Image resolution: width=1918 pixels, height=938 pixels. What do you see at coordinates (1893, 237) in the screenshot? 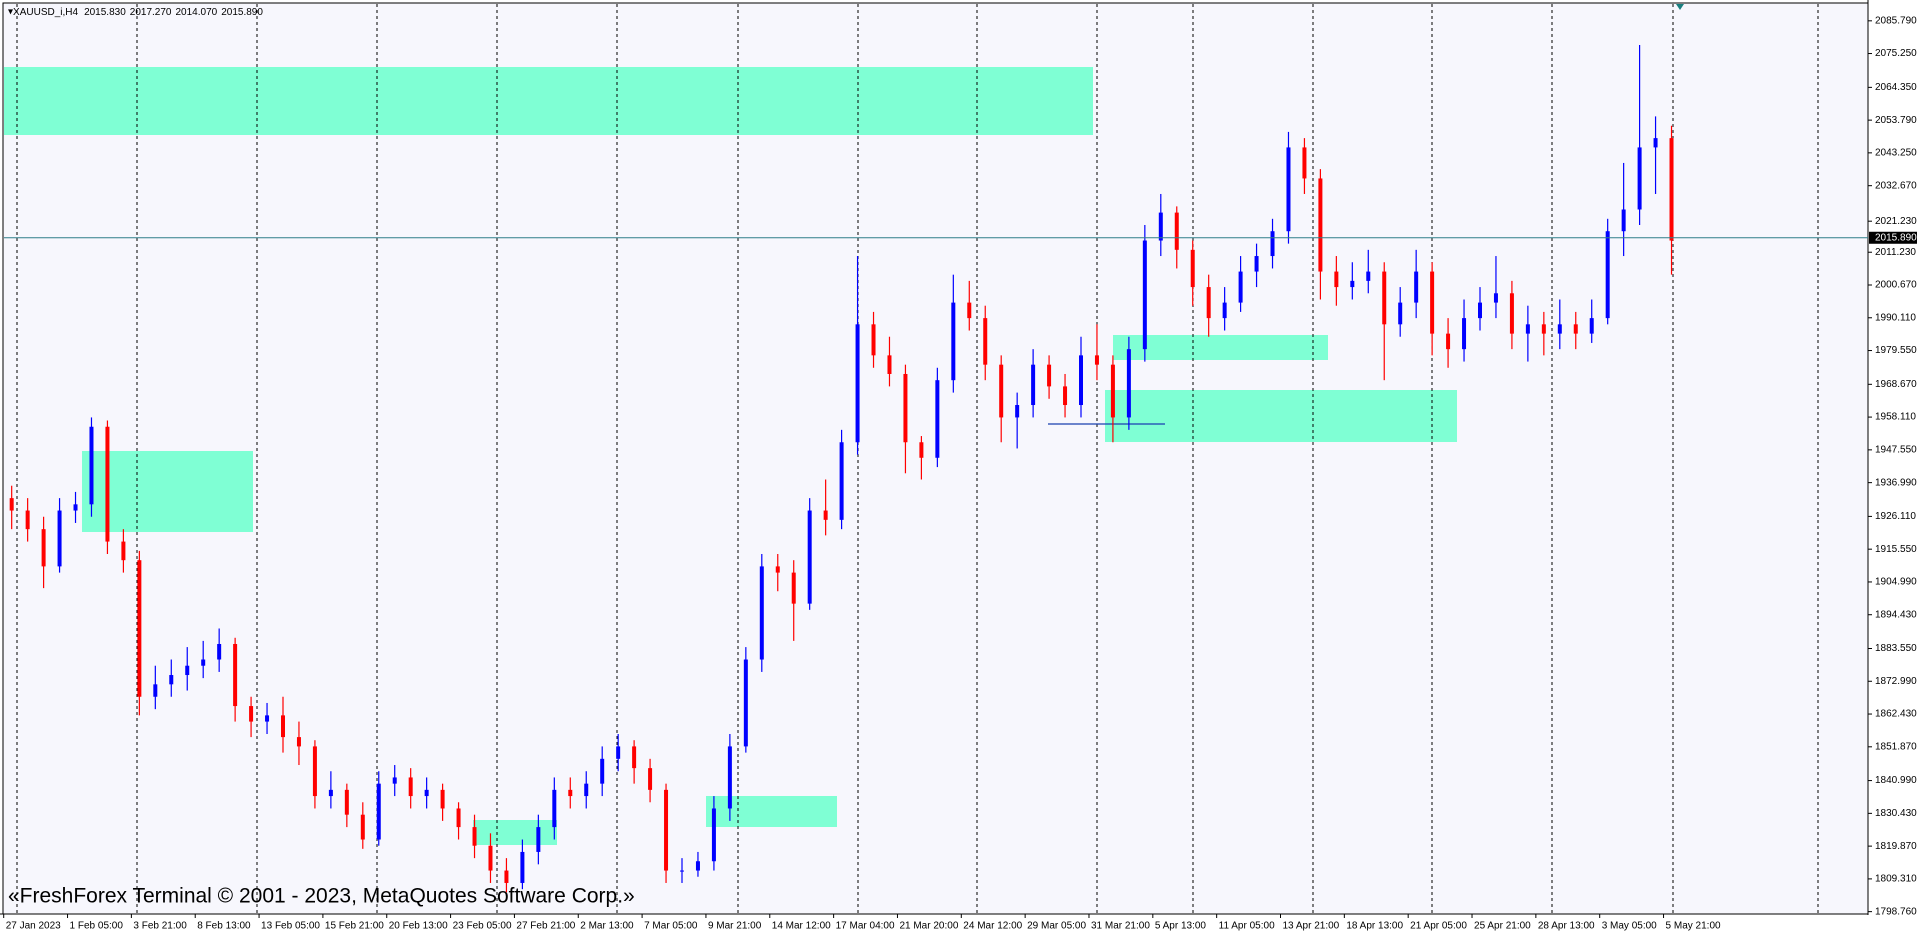
I see `last-price-box` at bounding box center [1893, 237].